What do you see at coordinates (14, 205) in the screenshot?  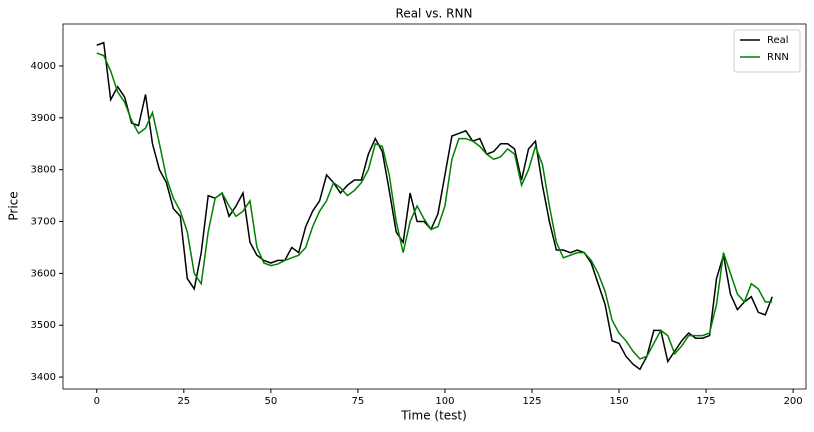 I see `y-axis-label: Price` at bounding box center [14, 205].